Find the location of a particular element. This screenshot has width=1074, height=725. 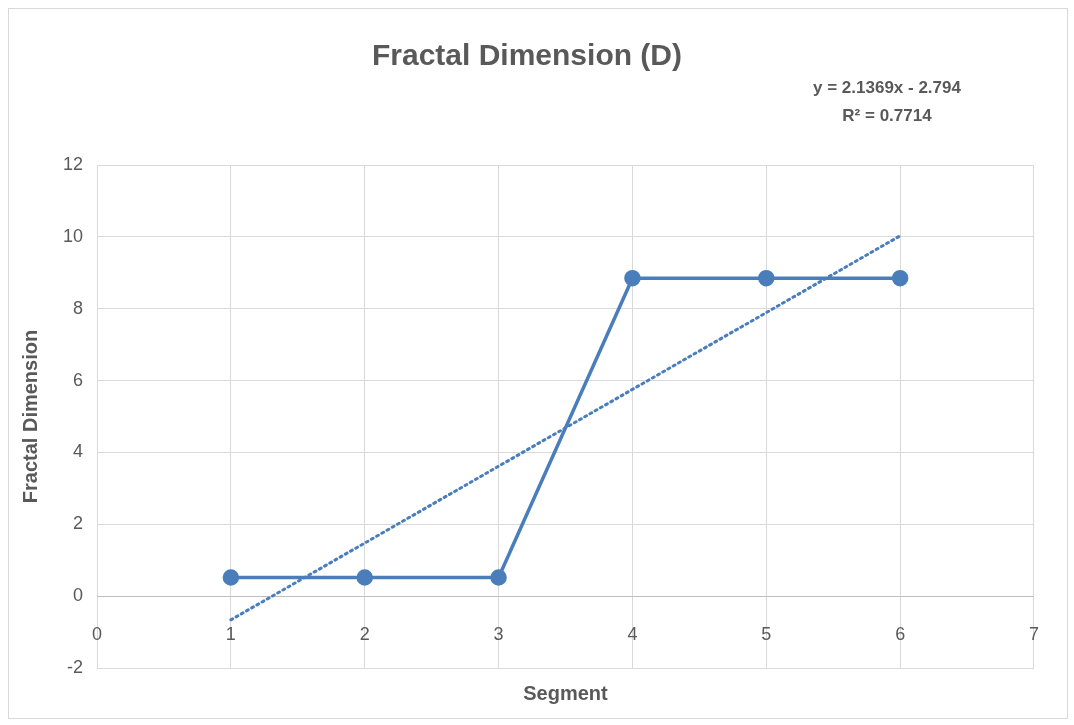

x-tick-label: 0 is located at coordinates (97, 633).